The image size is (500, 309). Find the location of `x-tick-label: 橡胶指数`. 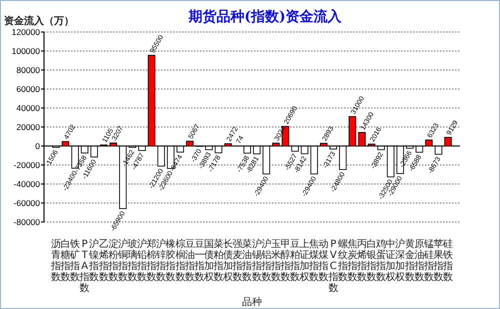

x-tick-label: 橡胶指数 is located at coordinates (170, 260).